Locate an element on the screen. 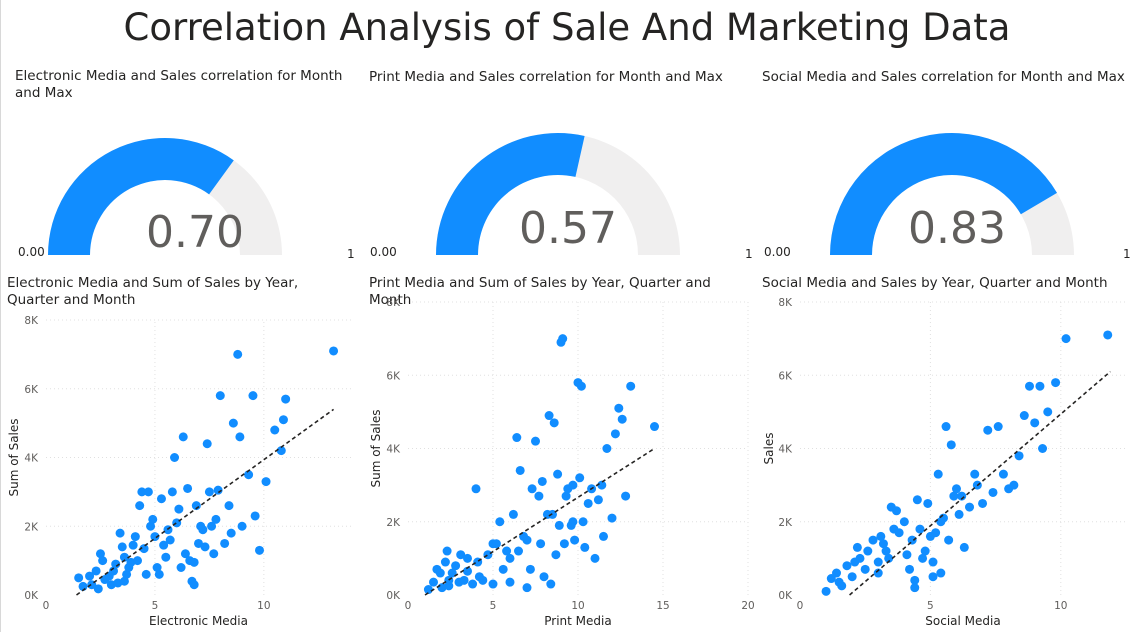 The height and width of the screenshot is (632, 1134). gauge-social: 0.83 0.00 1 is located at coordinates (944, 182).